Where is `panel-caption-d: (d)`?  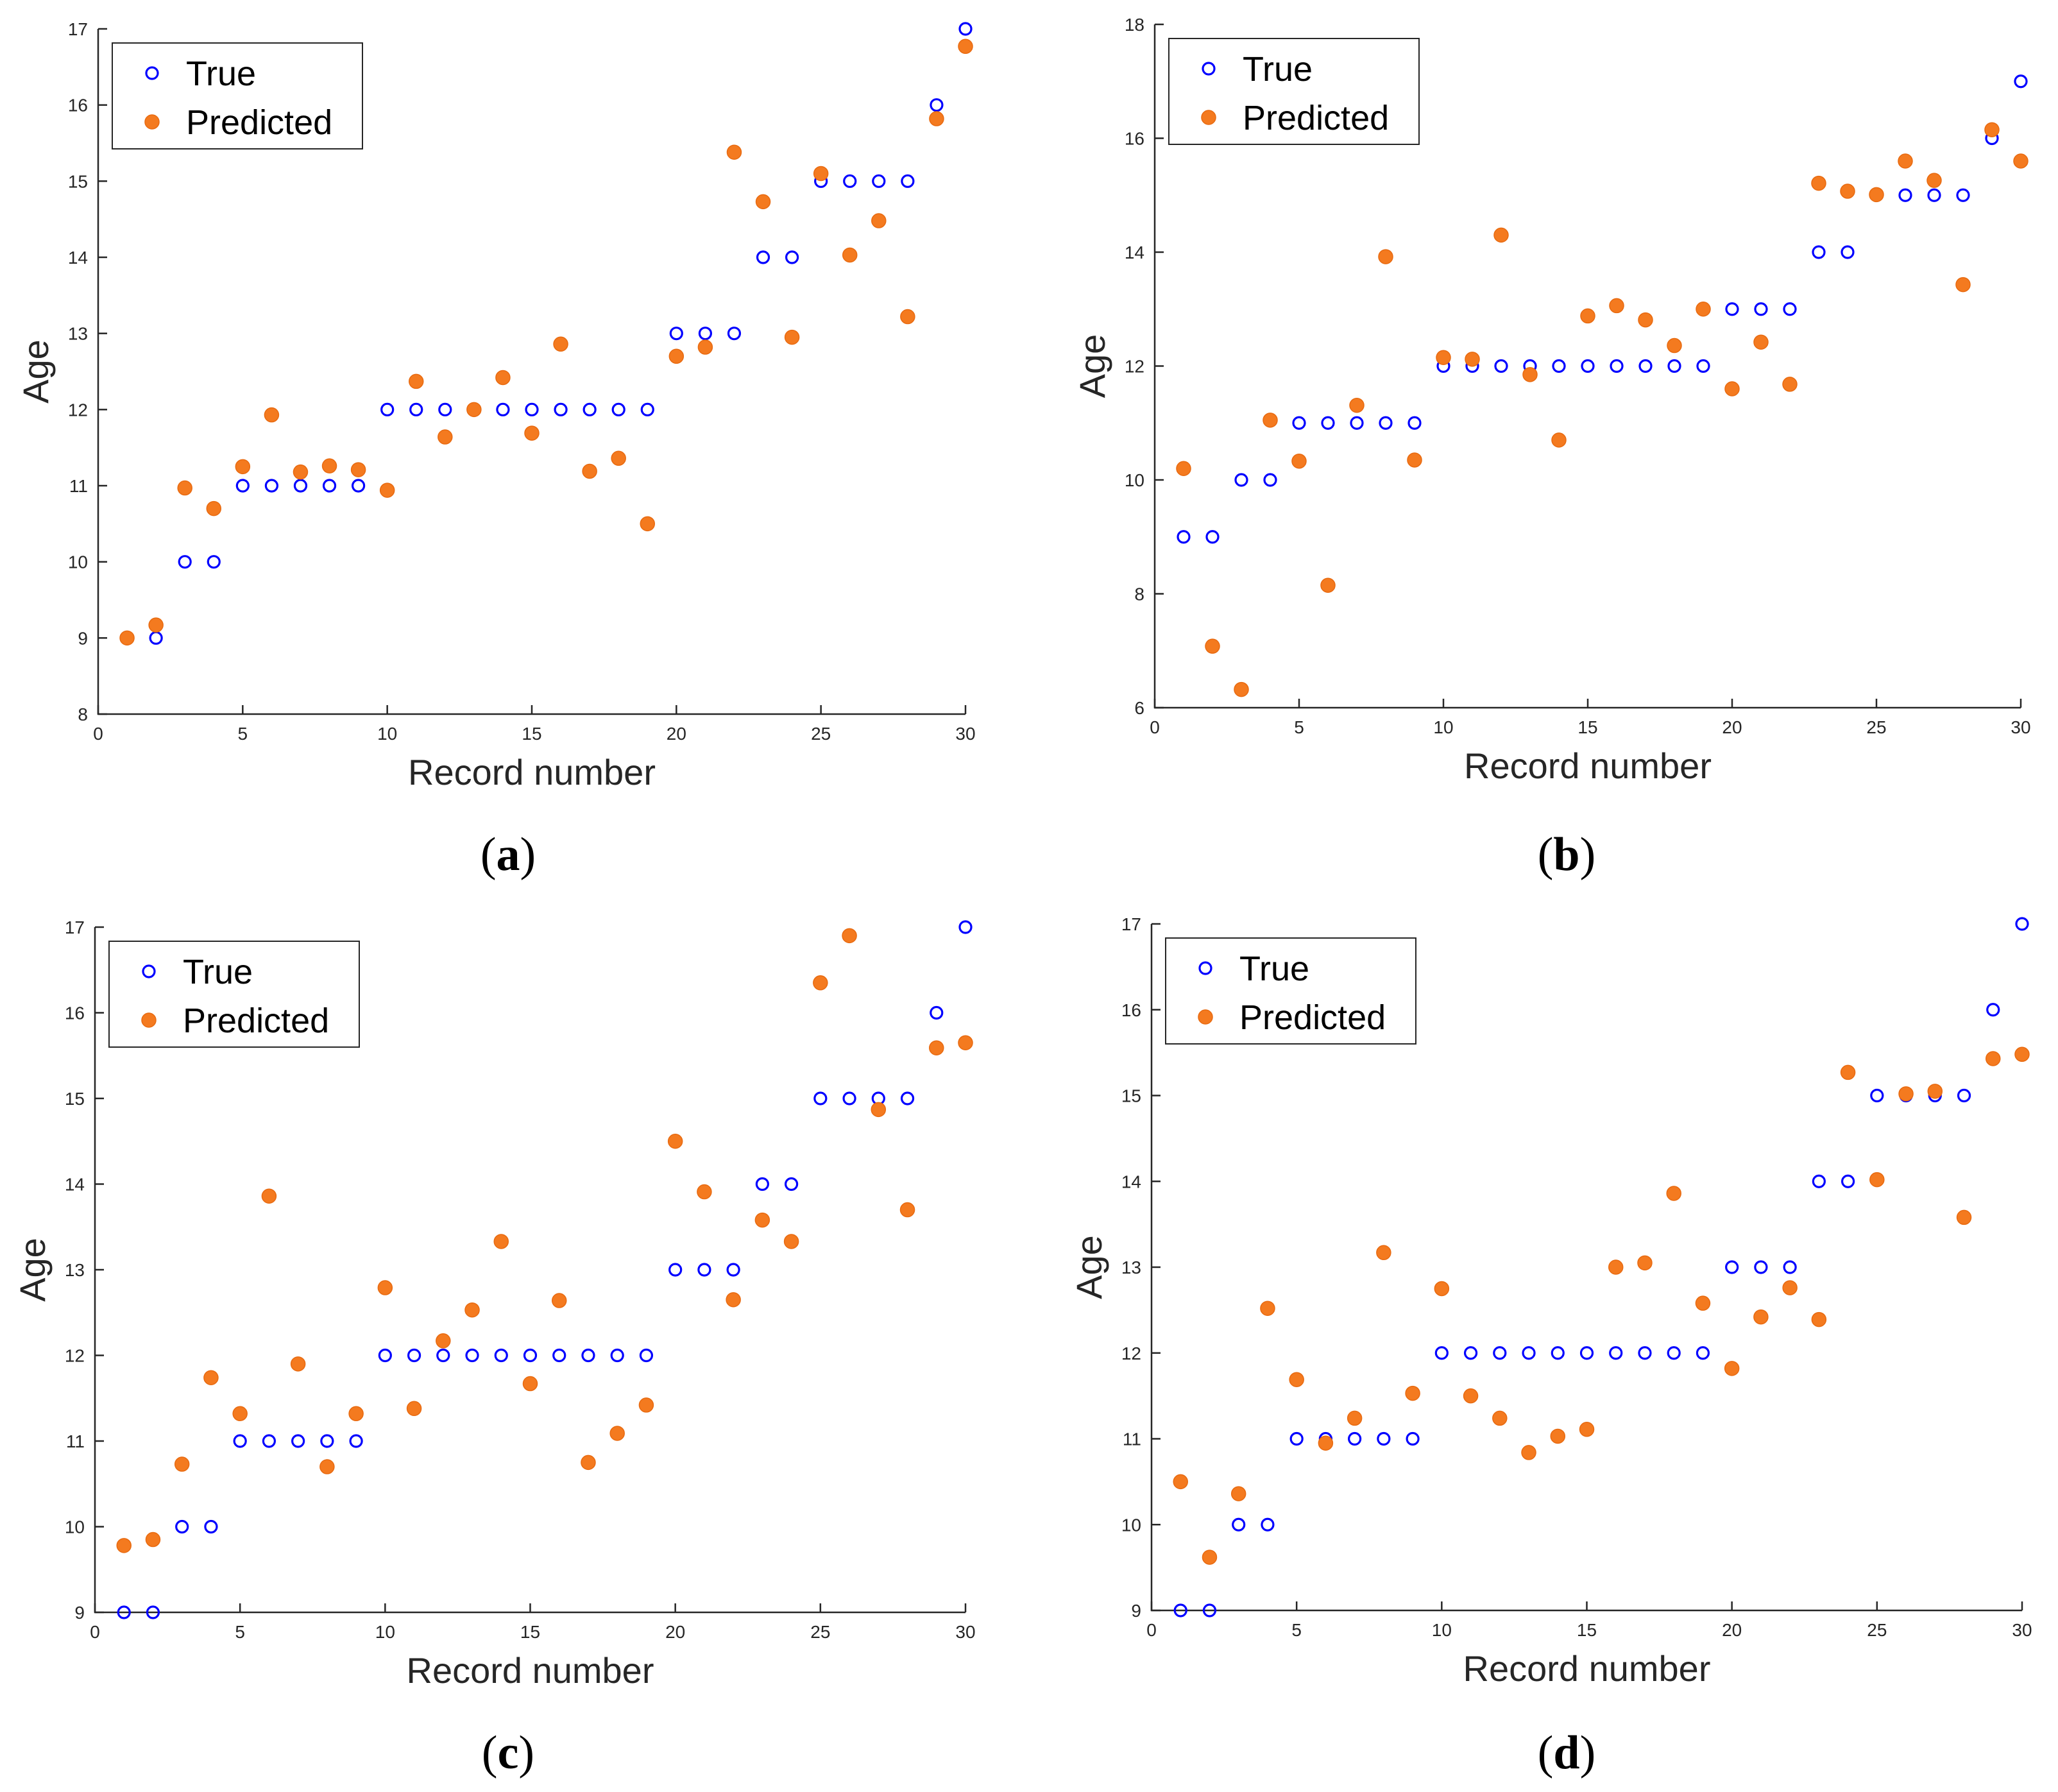 panel-caption-d: (d) is located at coordinates (1566, 1753).